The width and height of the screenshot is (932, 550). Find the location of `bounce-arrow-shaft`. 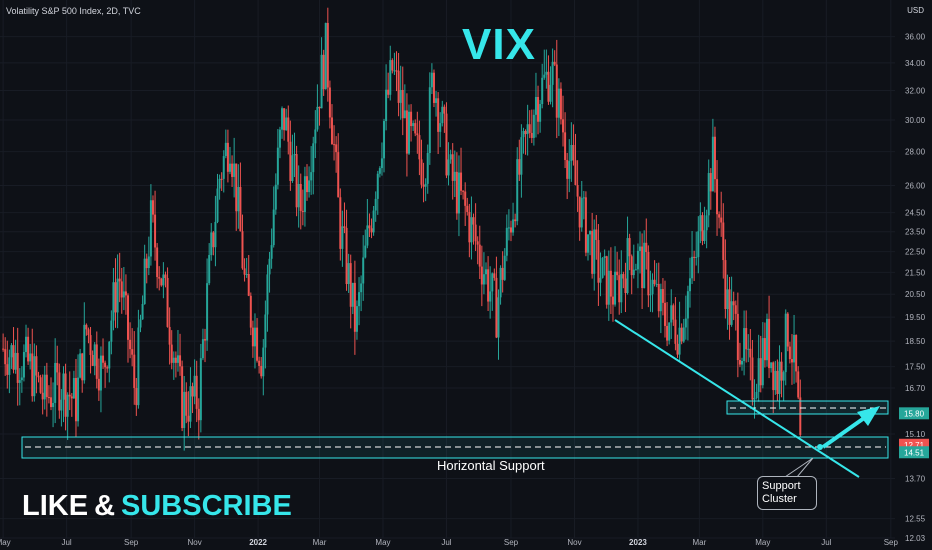

bounce-arrow-shaft is located at coordinates (845, 431).